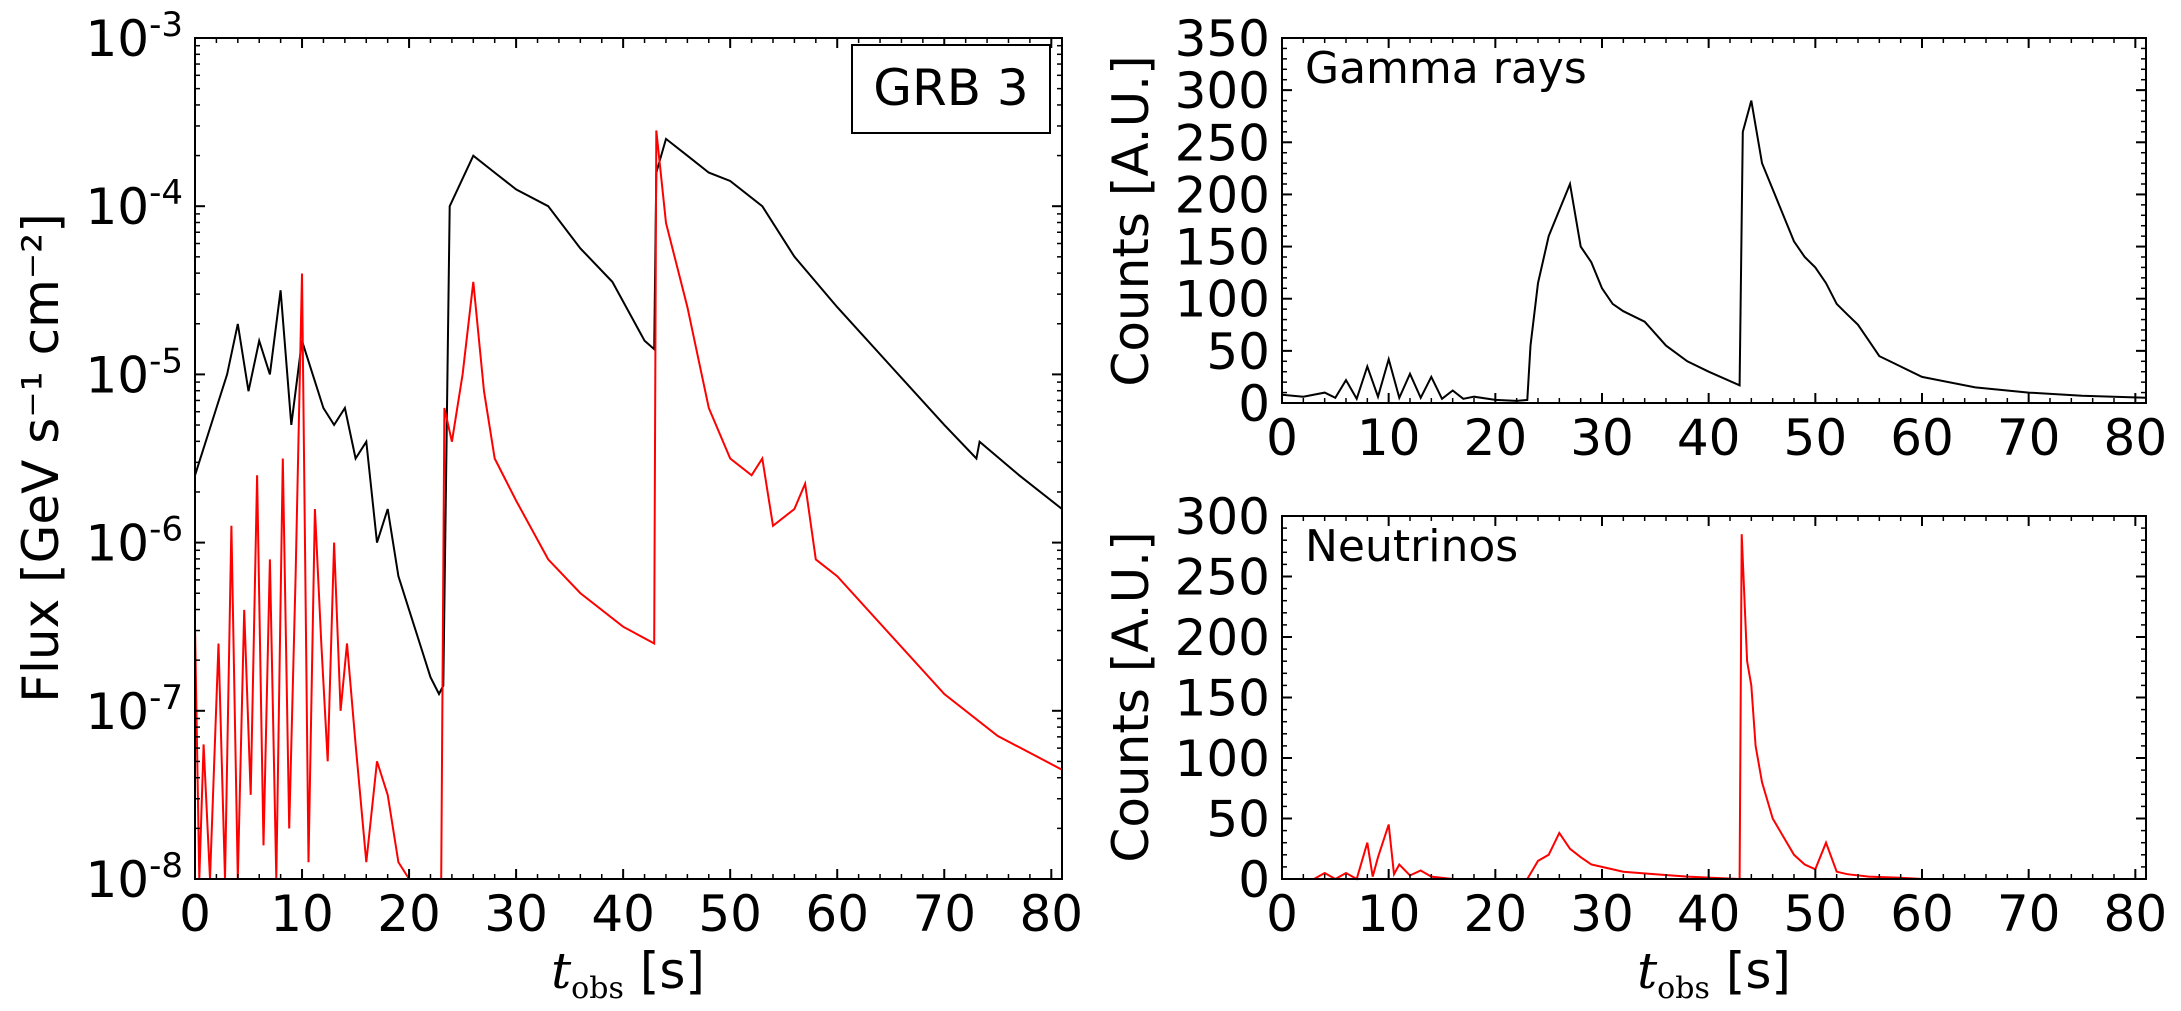 The height and width of the screenshot is (1011, 2181). Describe the element at coordinates (134, 877) in the screenshot. I see `y-tick-label: 10-8` at that location.